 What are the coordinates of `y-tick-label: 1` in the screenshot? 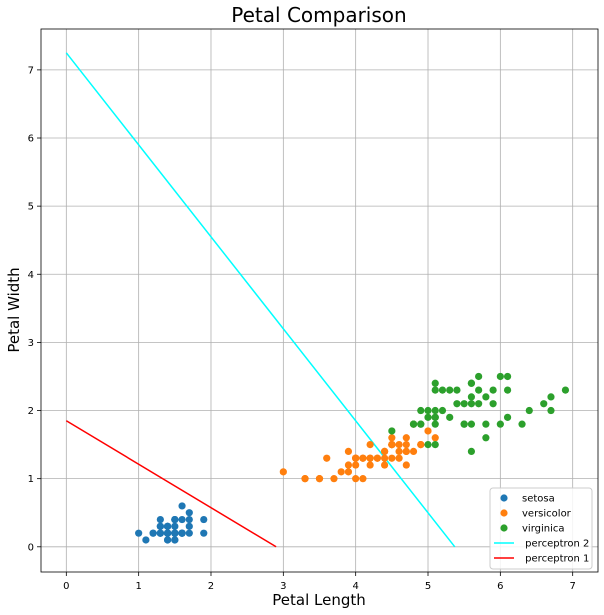 It's located at (31, 479).